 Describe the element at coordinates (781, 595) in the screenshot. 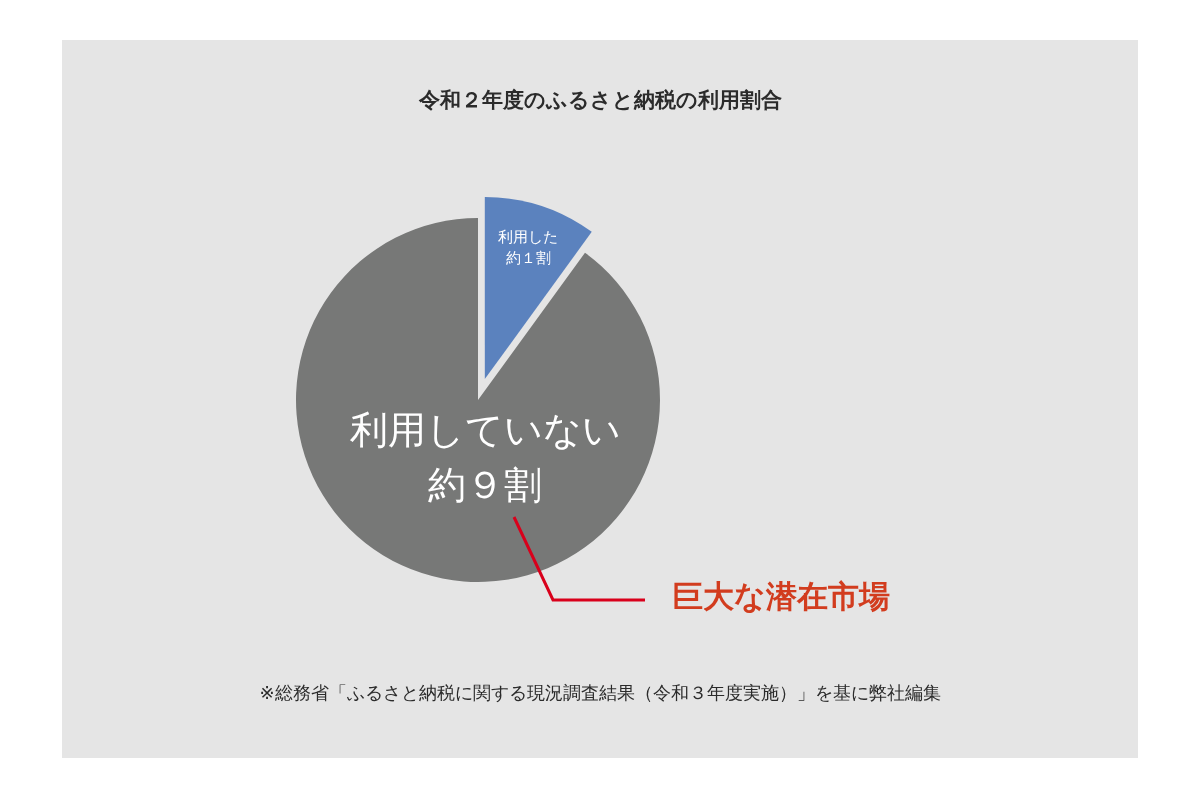

I see `annotation: 巨大な潜在市場` at that location.